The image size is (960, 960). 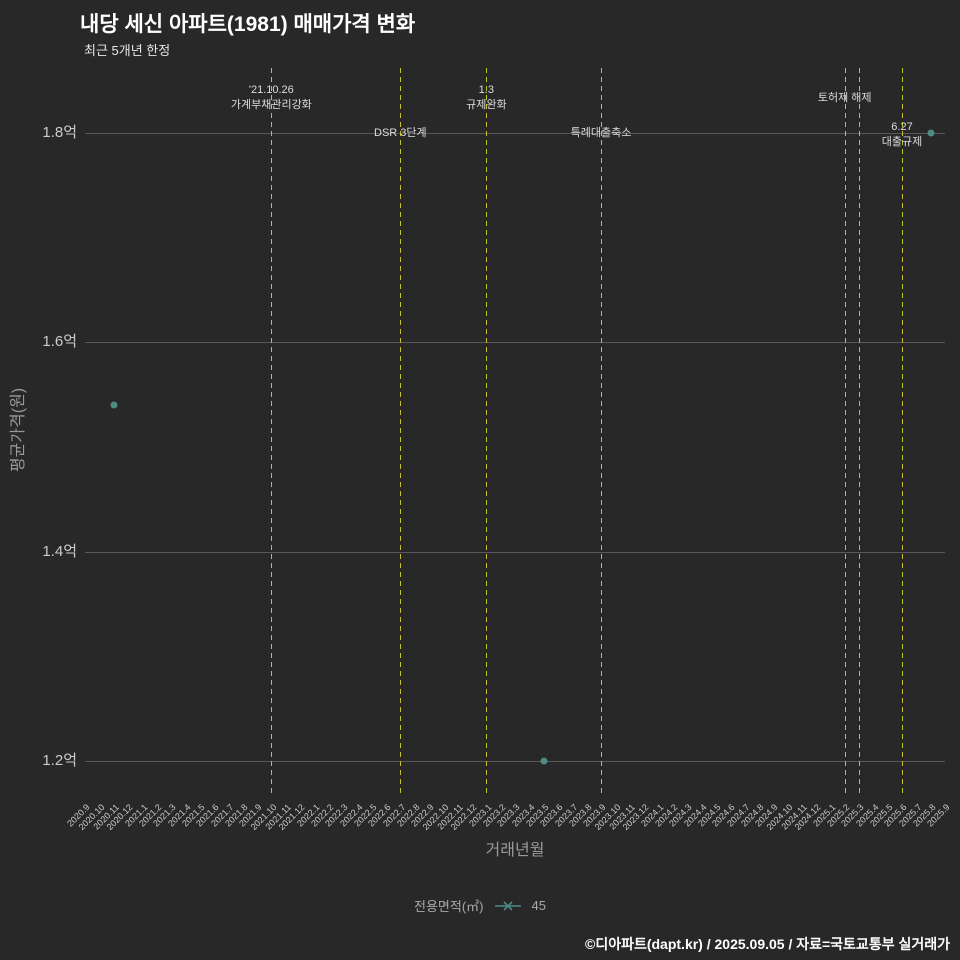 I want to click on legend-label: 전용면적(㎡), so click(x=449, y=906).